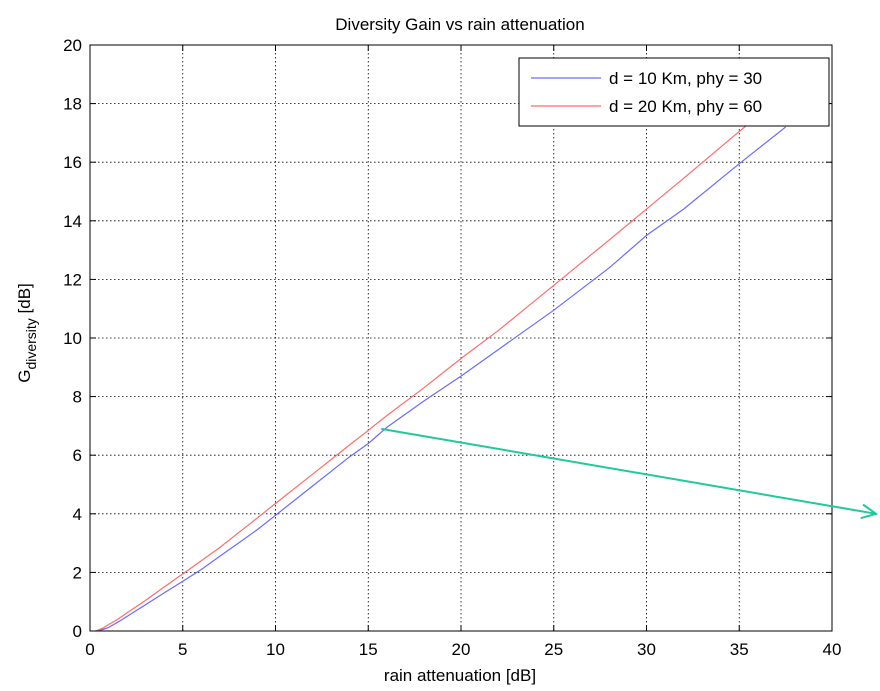 Image resolution: width=880 pixels, height=691 pixels. I want to click on legend-label-1: d = 10 Km, phy = 30, so click(685, 78).